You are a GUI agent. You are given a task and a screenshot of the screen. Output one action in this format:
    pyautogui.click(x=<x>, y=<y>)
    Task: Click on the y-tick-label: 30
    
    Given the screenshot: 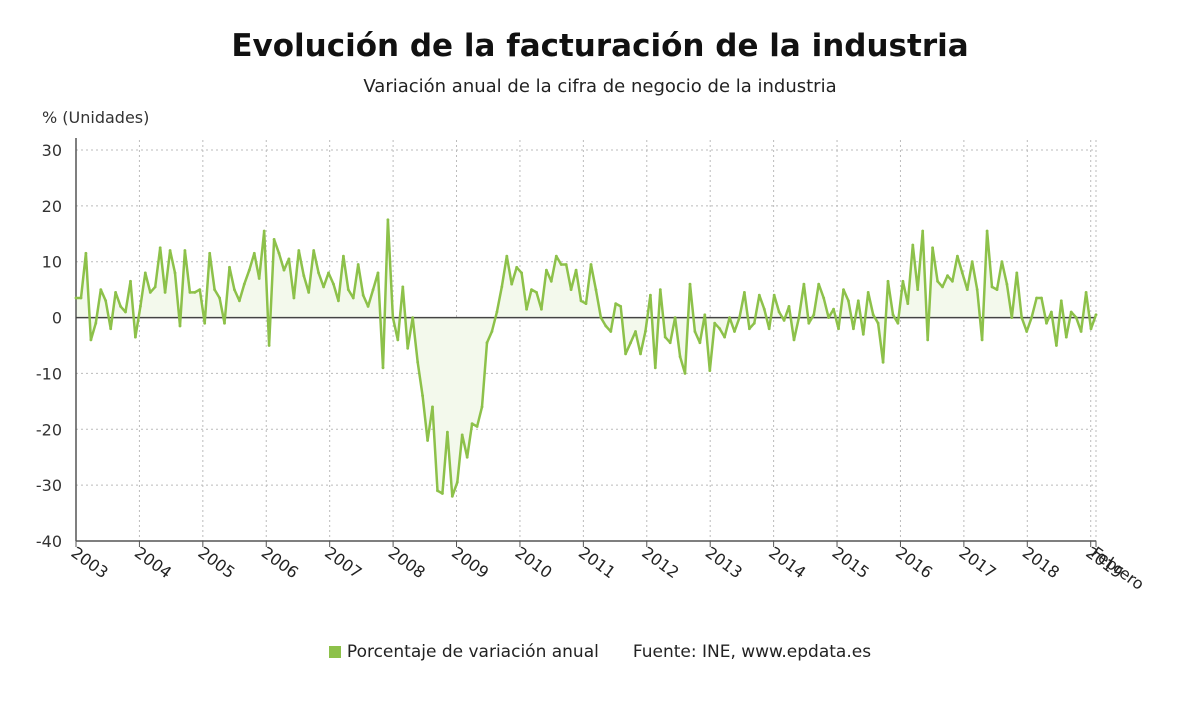 What is the action you would take?
    pyautogui.click(x=52, y=150)
    